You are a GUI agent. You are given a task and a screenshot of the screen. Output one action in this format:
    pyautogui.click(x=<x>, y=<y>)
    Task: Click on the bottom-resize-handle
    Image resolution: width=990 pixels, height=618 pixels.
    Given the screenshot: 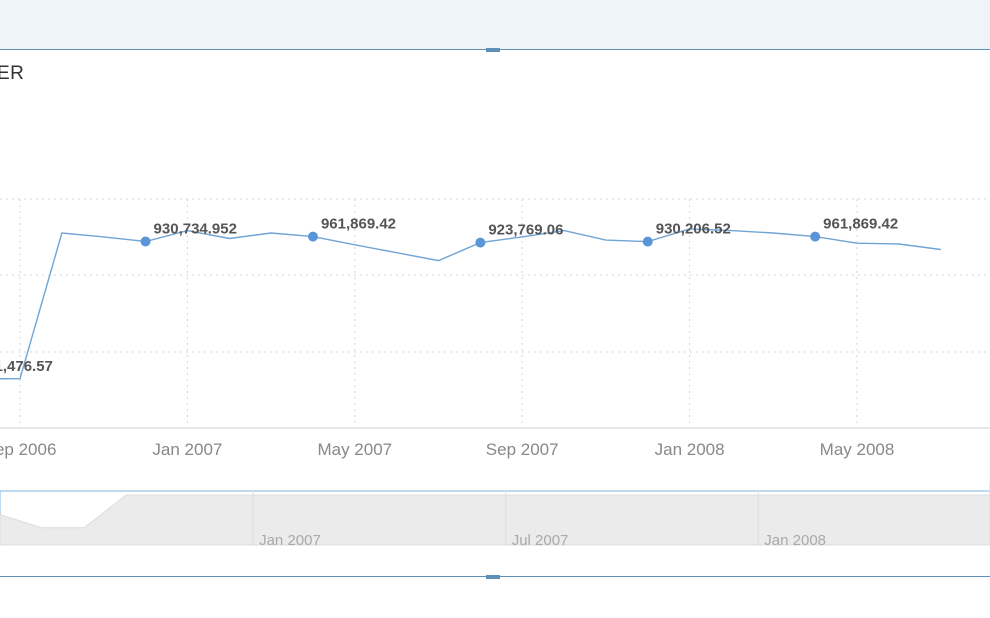 What is the action you would take?
    pyautogui.click(x=493, y=577)
    